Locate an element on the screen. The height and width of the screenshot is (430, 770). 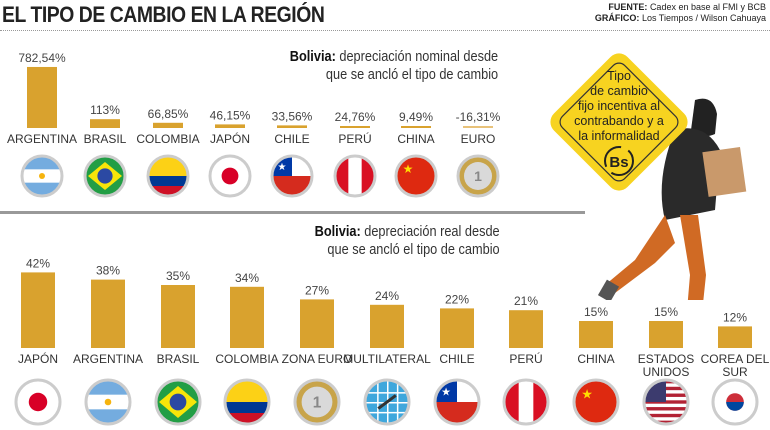
data-label: 21% is located at coordinates (526, 301).